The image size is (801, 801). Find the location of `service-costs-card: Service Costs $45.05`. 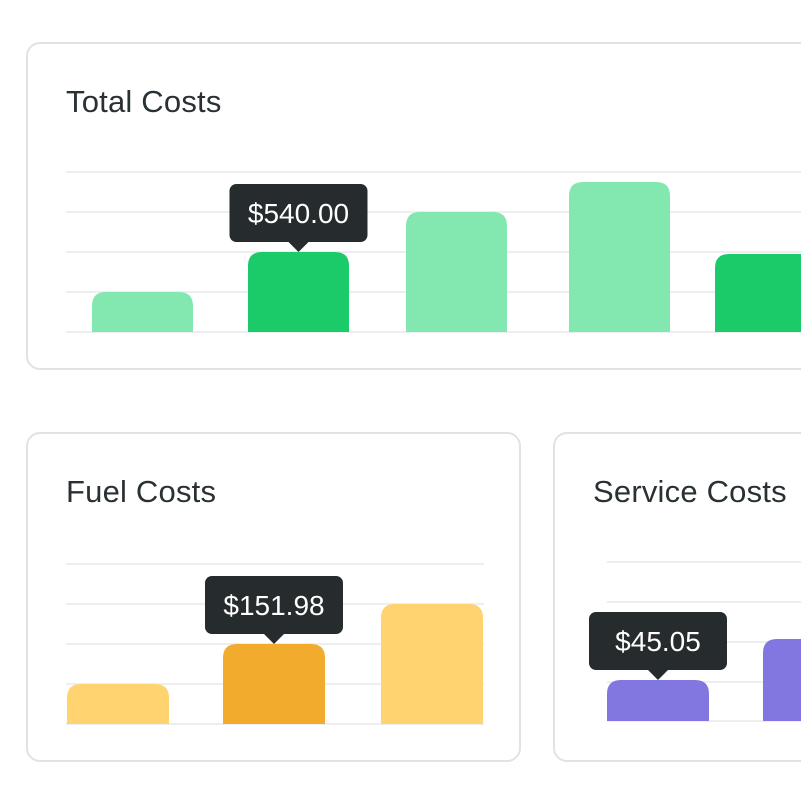

service-costs-card: Service Costs $45.05 is located at coordinates (677, 597).